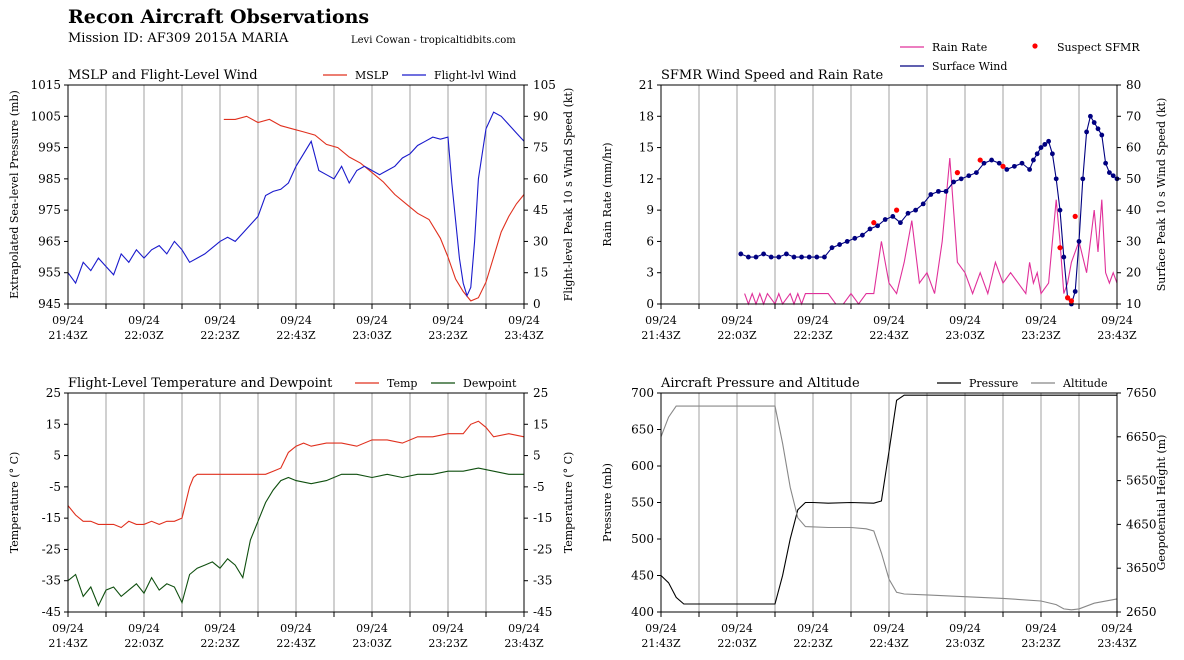 The height and width of the screenshot is (660, 1184). Describe the element at coordinates (402, 383) in the screenshot. I see `legend-temp-label: Temp` at that location.